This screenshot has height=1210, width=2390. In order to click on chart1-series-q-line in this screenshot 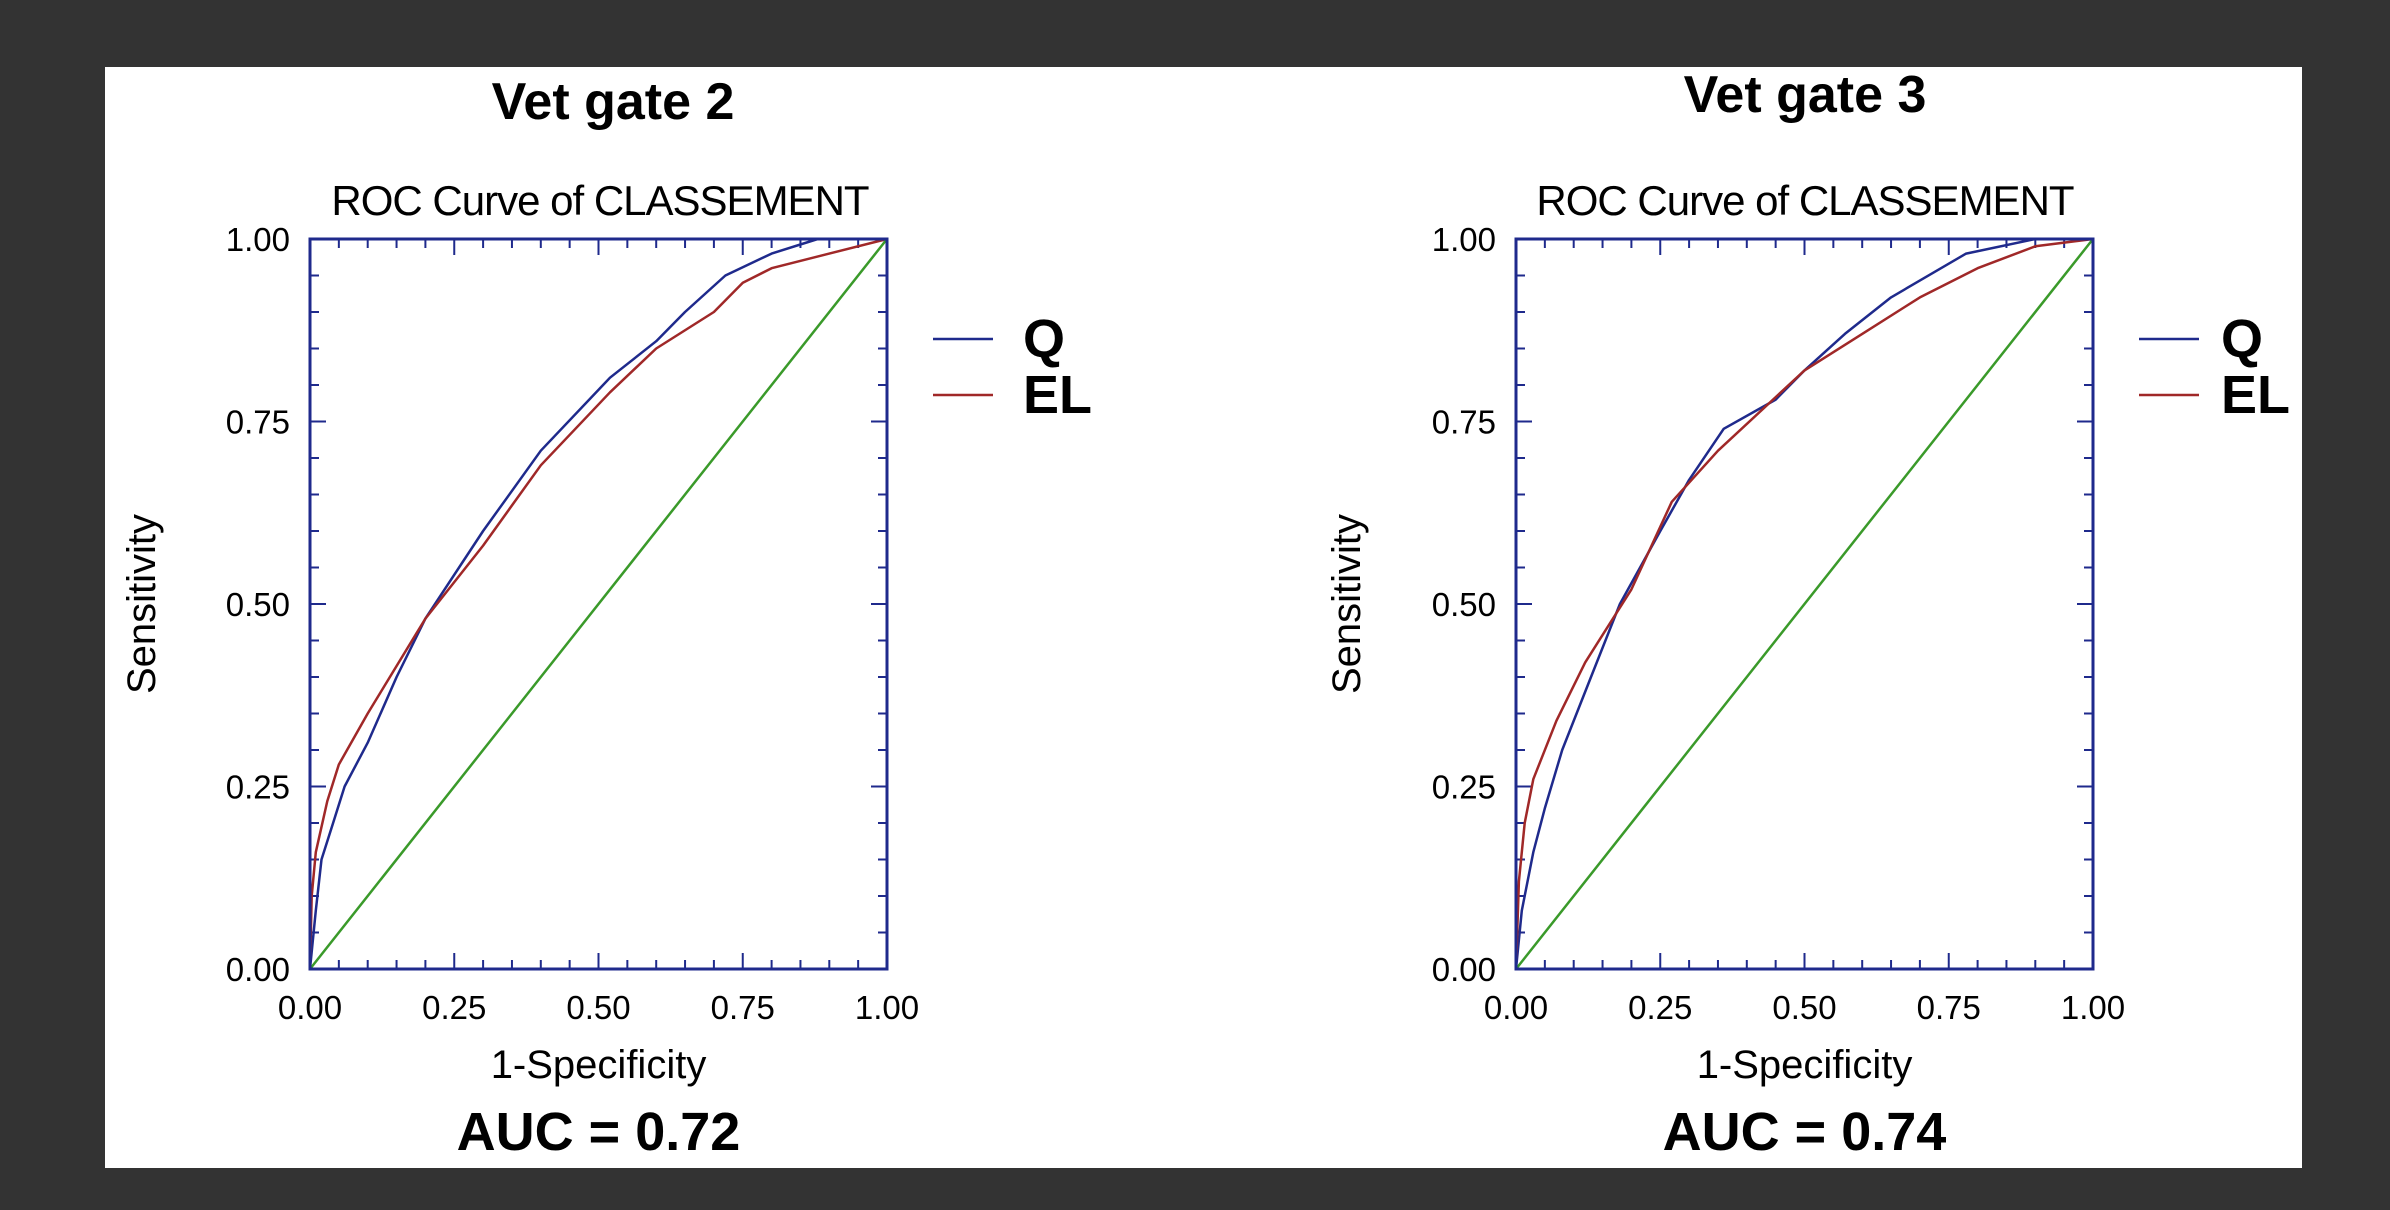, I will do `click(597, 603)`.